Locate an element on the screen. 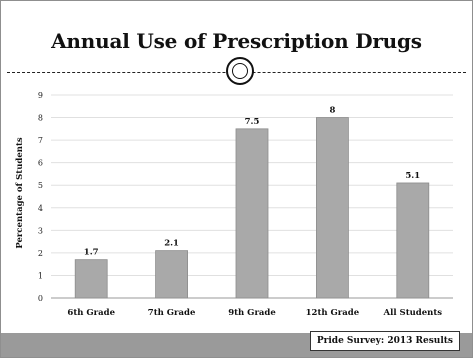  circle-ornament-icon is located at coordinates (240, 71).